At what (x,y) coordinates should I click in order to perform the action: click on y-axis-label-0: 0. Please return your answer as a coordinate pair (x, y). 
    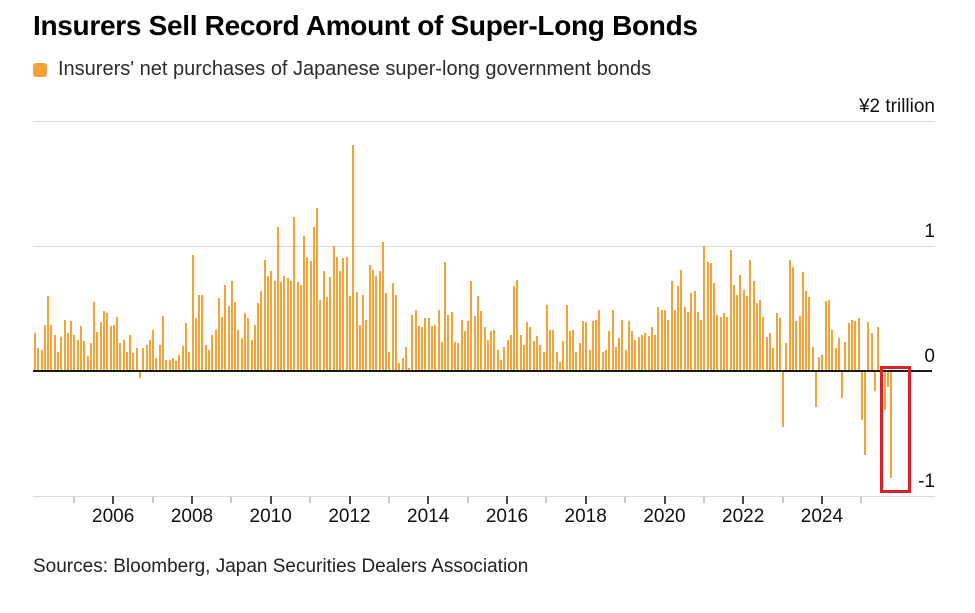
    Looking at the image, I should click on (929, 356).